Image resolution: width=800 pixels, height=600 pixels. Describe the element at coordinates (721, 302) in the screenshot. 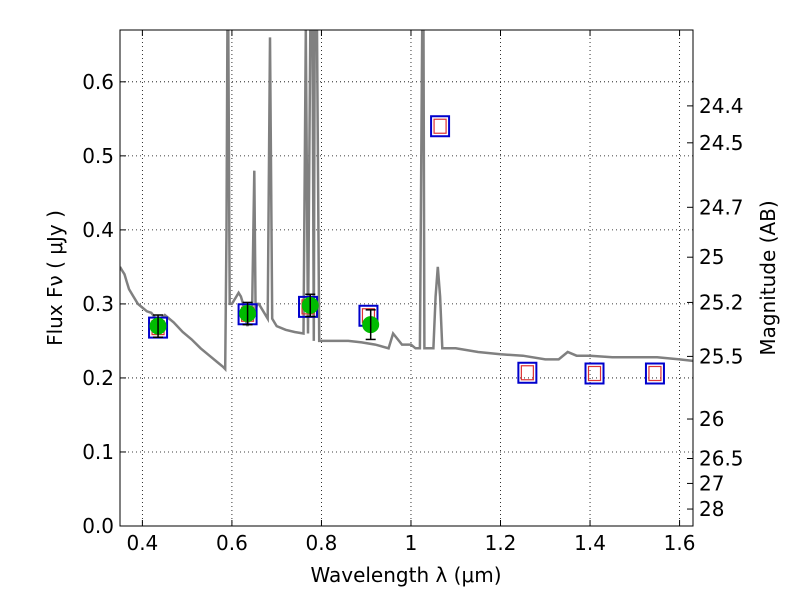

I see `magnitude-tick-label: 25.2` at that location.